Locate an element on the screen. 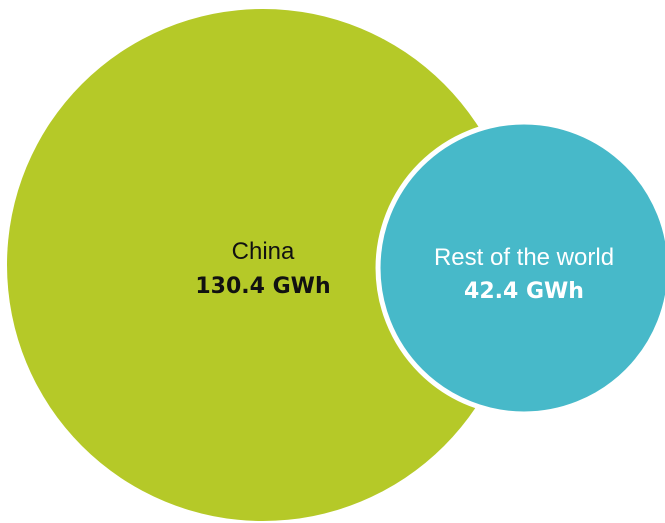 The image size is (665, 523). bubble-value-label: 130.4 GWh is located at coordinates (262, 286).